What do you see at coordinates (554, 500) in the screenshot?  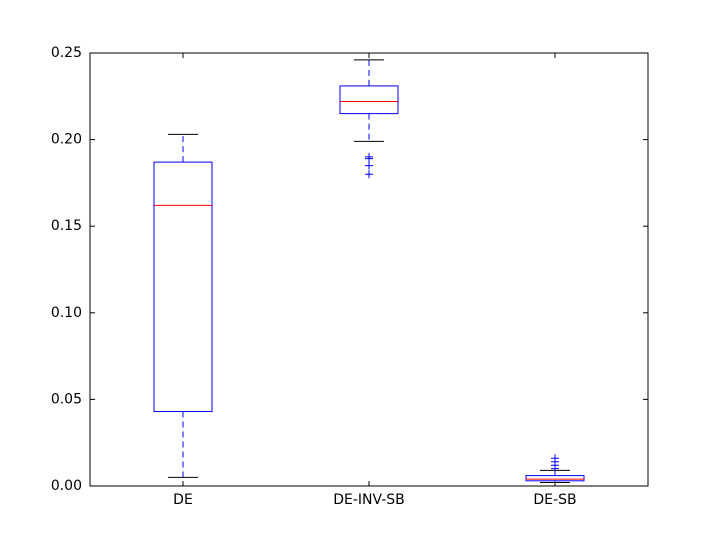 I see `x-tick-label: DE-SB` at bounding box center [554, 500].